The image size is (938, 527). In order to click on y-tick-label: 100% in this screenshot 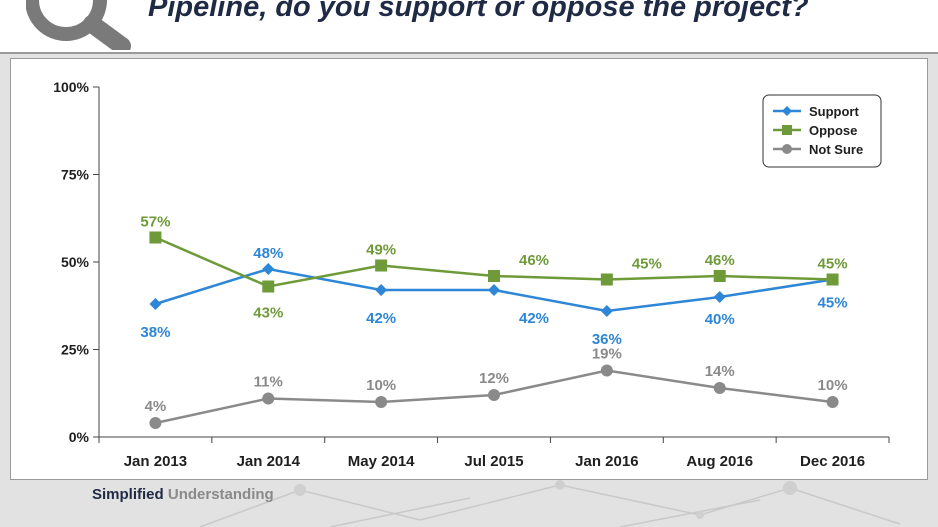, I will do `click(71, 87)`.